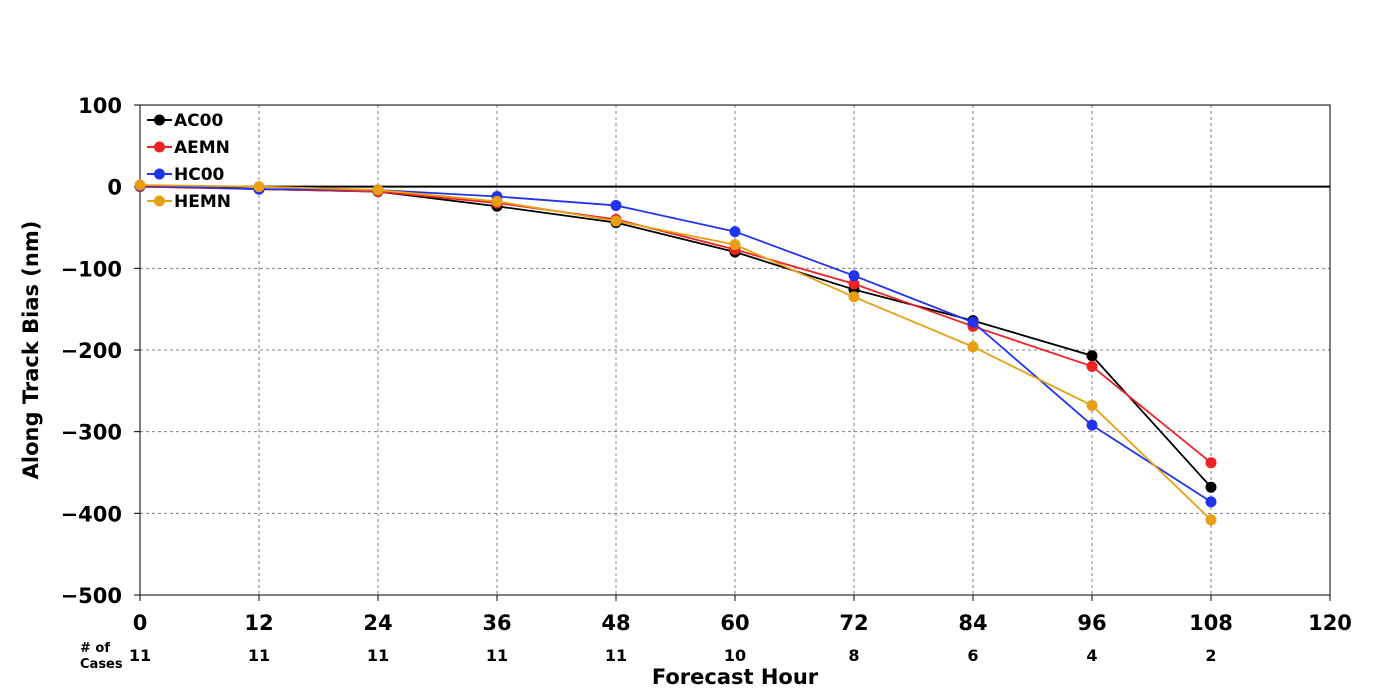 This screenshot has height=700, width=1400. Describe the element at coordinates (202, 202) in the screenshot. I see `legend-label: HEMN` at that location.